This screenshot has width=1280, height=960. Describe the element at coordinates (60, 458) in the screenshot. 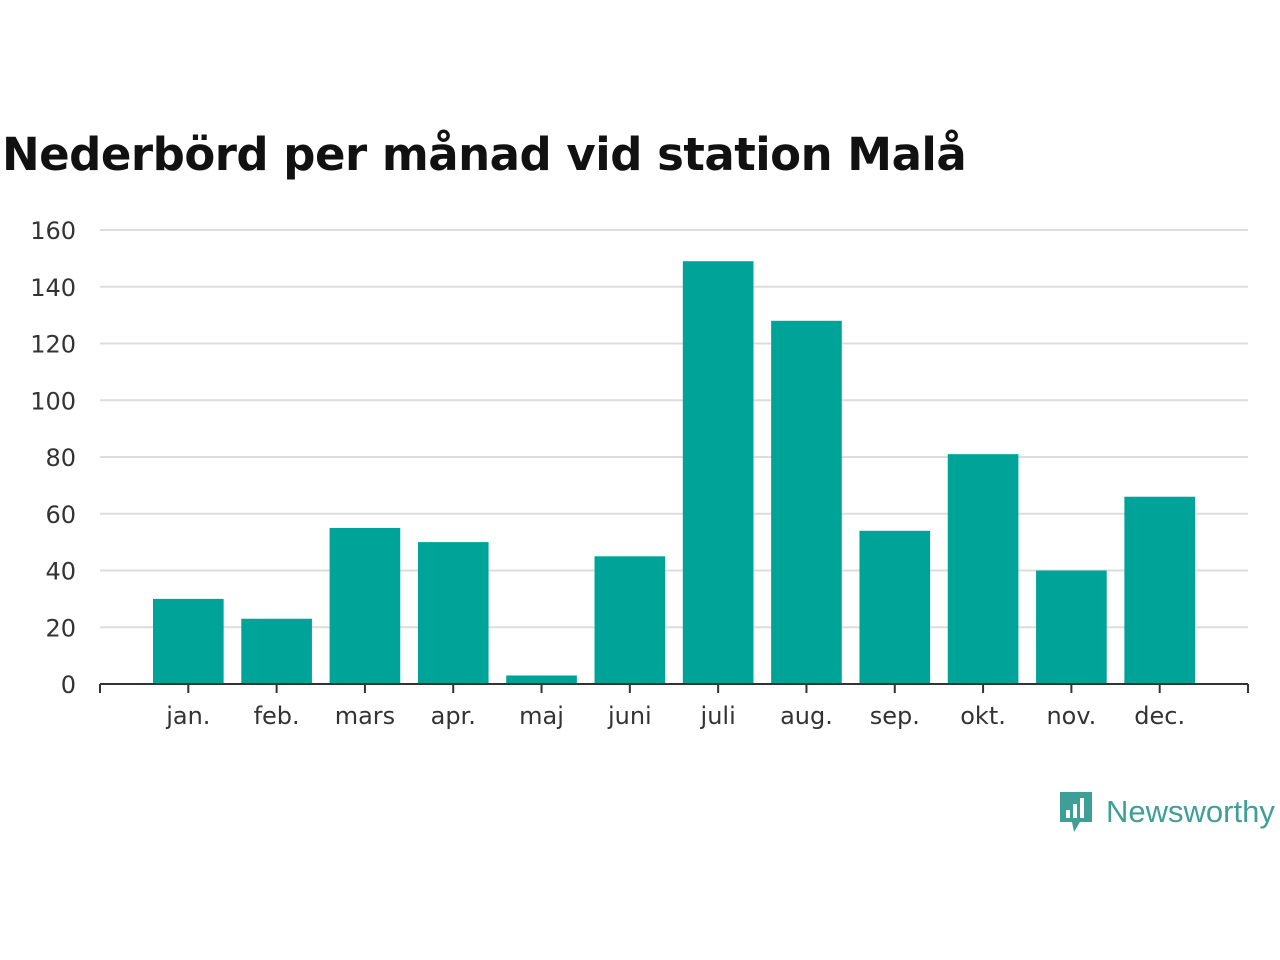

I see `y-tick-label: 80` at that location.